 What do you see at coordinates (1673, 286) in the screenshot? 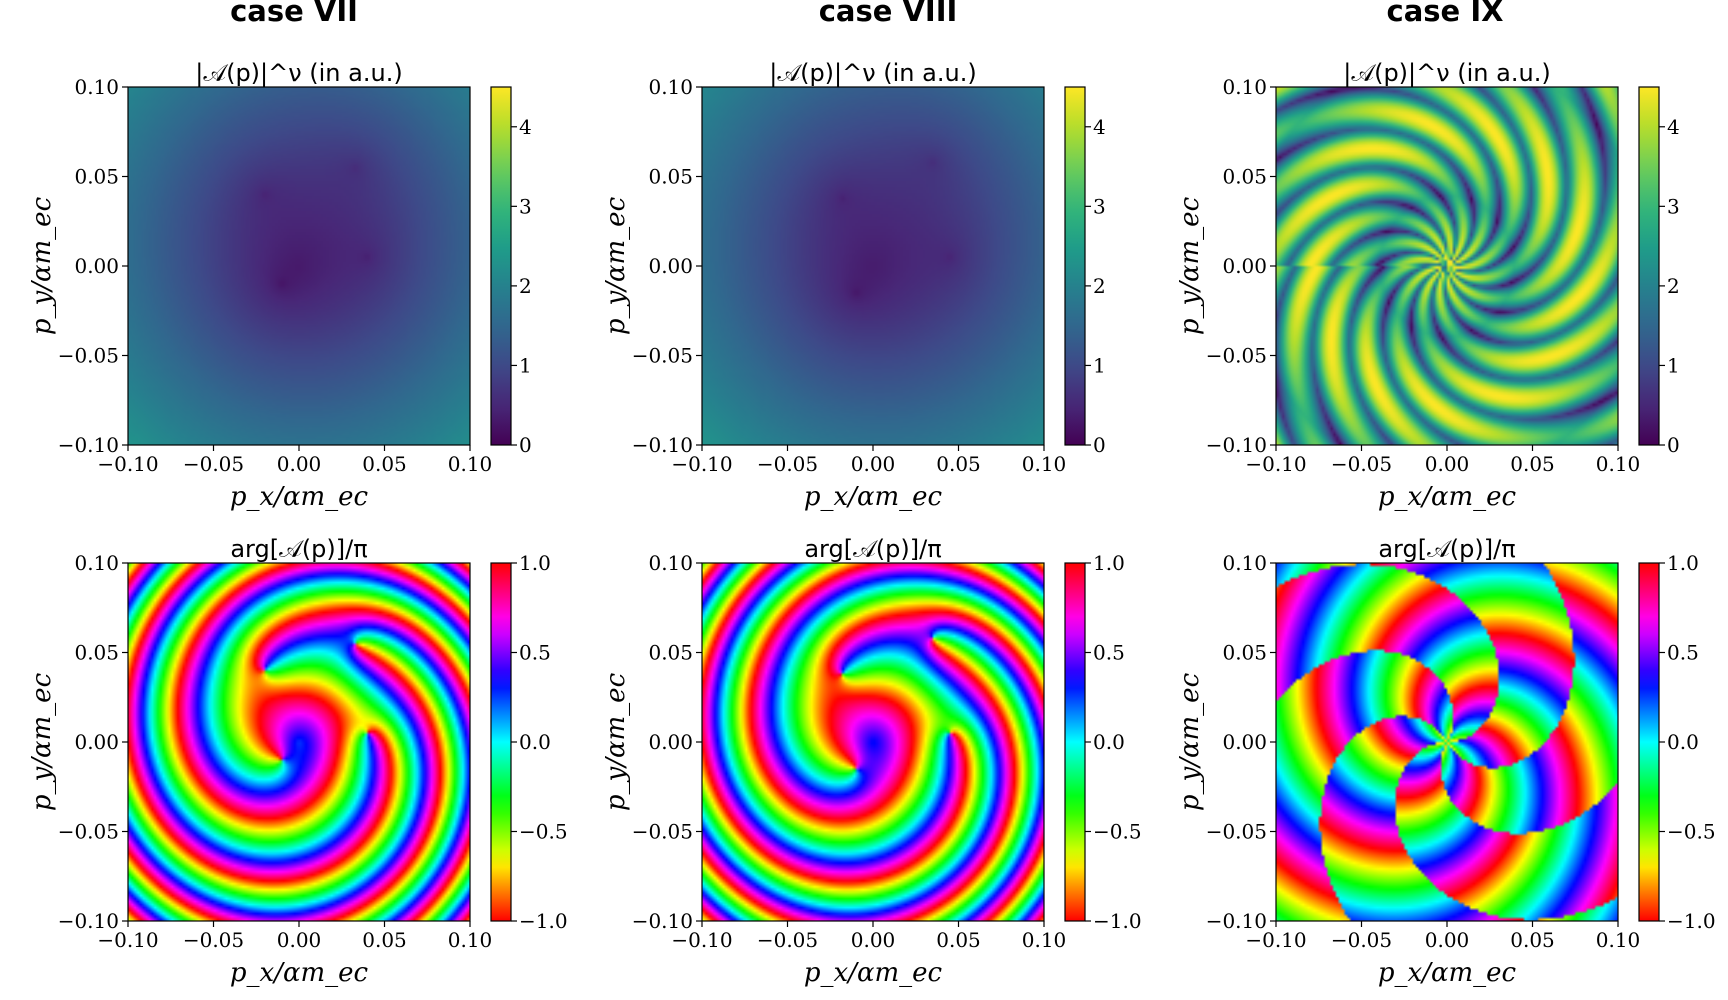
I see `colorbar-tick-label: 2` at bounding box center [1673, 286].